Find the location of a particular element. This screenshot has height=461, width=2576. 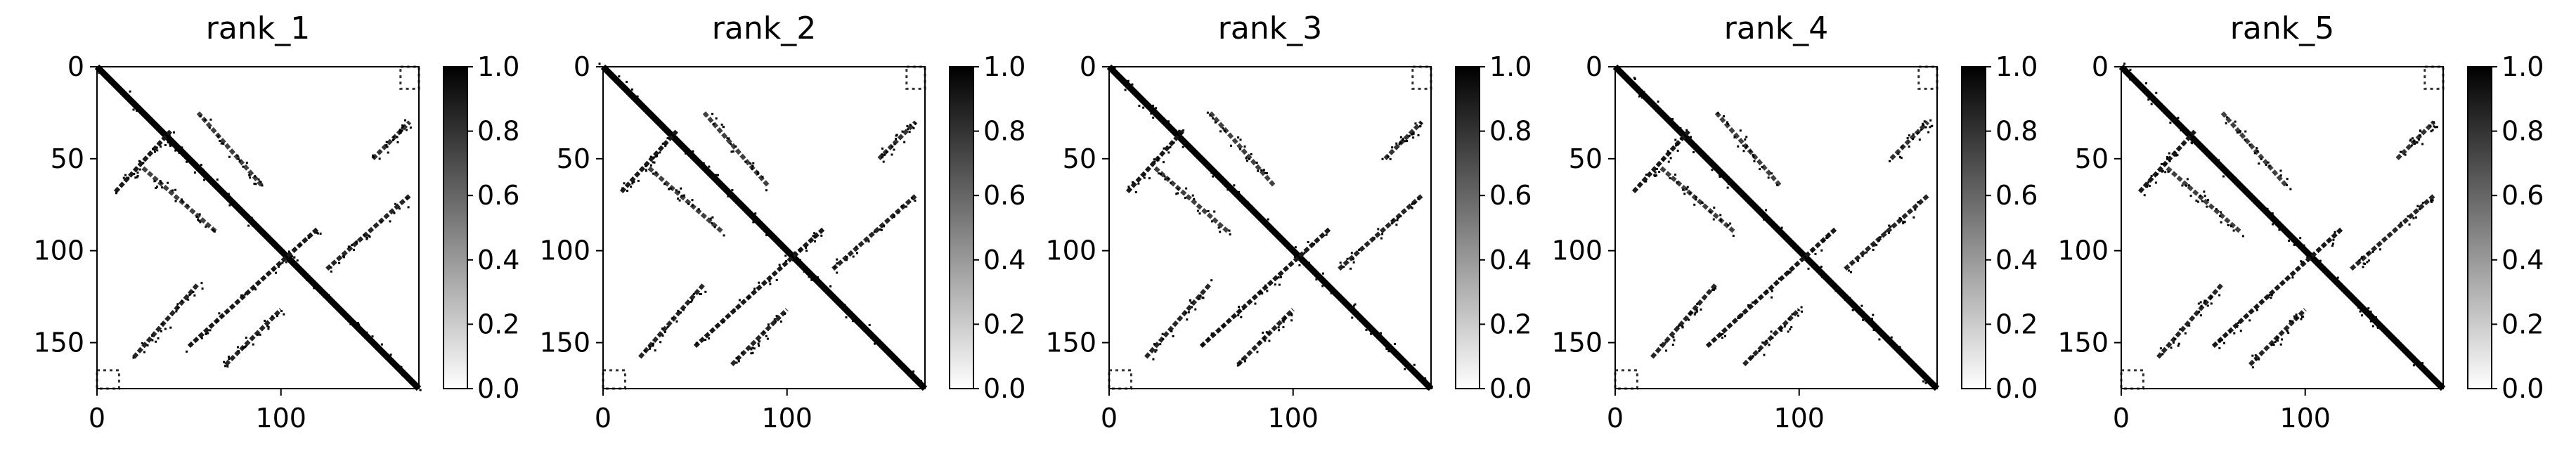

panel-title: rank_4 is located at coordinates (1776, 29).